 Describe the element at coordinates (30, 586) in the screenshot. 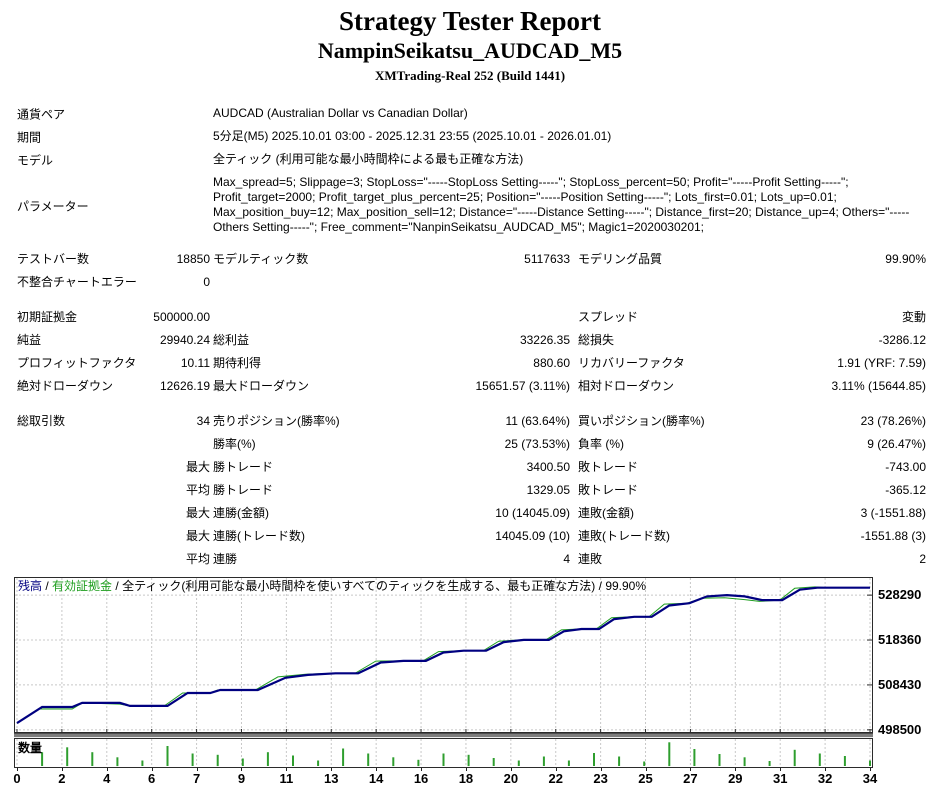

I see `legend-balance-label: 残高` at that location.